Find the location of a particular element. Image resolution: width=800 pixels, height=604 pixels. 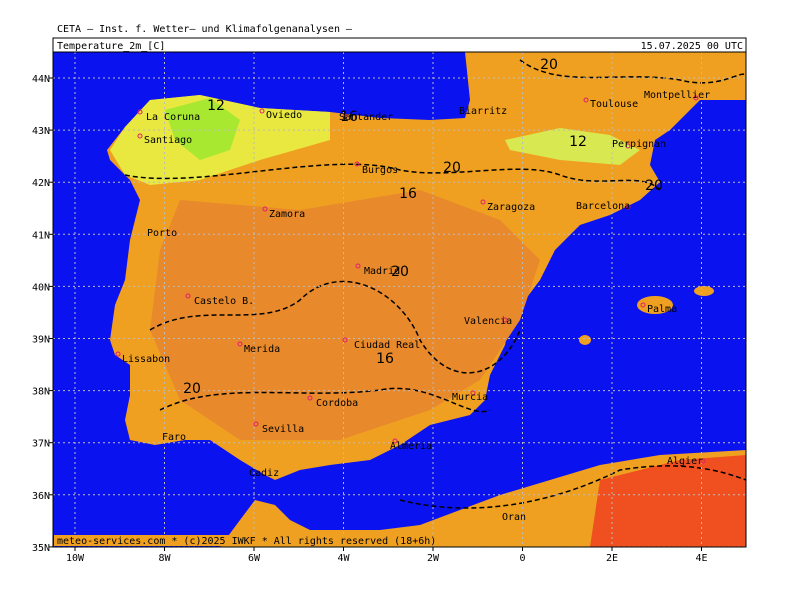

city-label: Murcia is located at coordinates (470, 397).